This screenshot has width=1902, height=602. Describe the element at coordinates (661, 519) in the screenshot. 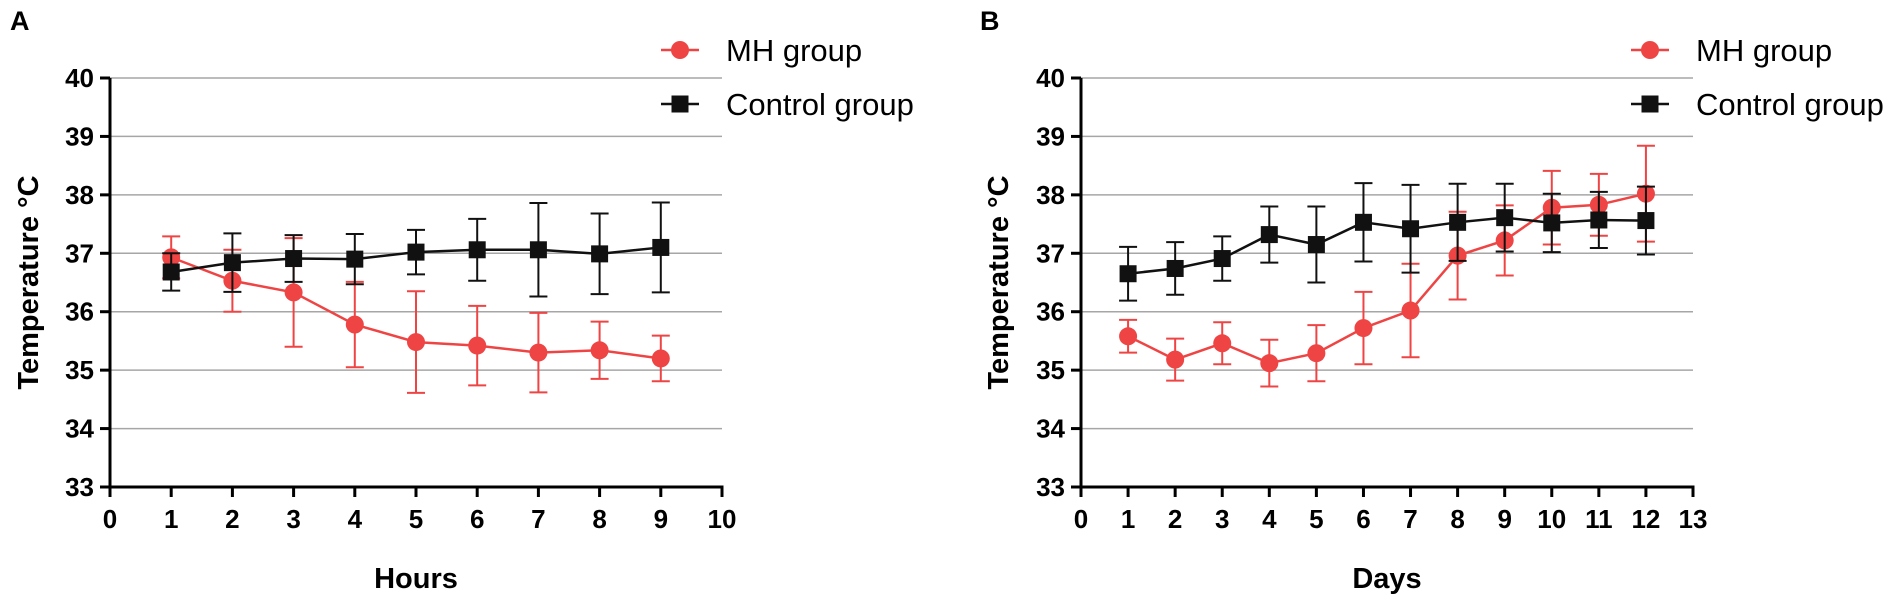

I see `x-tick-label: 9` at that location.